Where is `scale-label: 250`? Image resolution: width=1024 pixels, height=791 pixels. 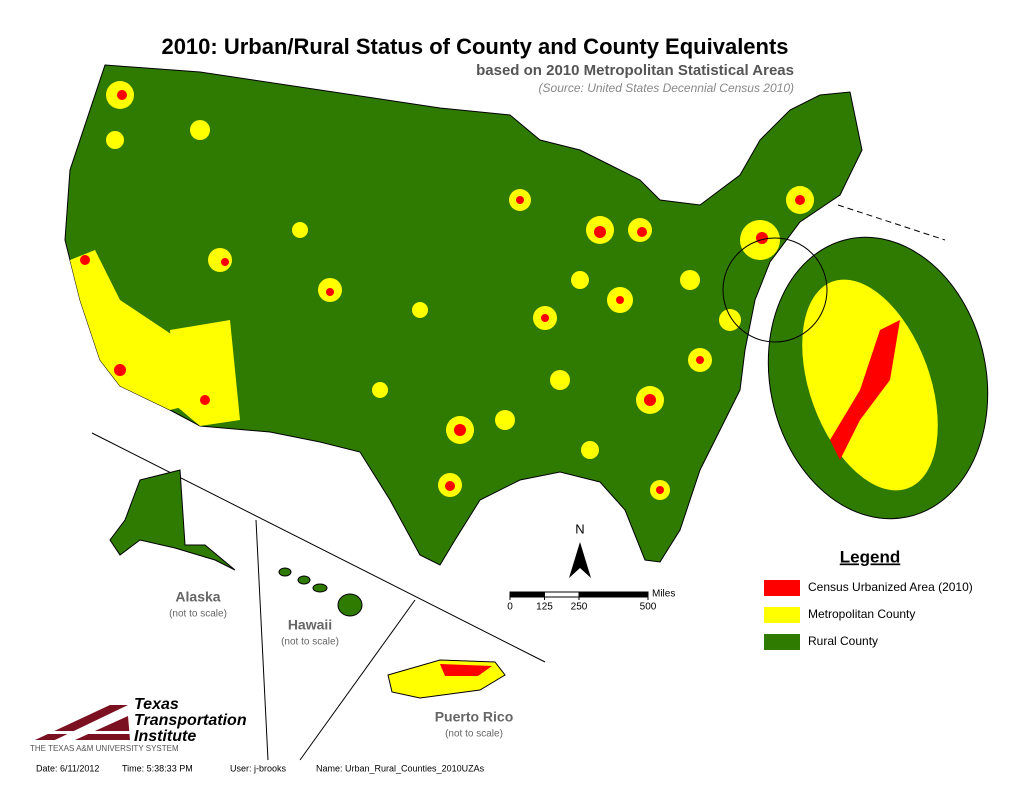 scale-label: 250 is located at coordinates (579, 607).